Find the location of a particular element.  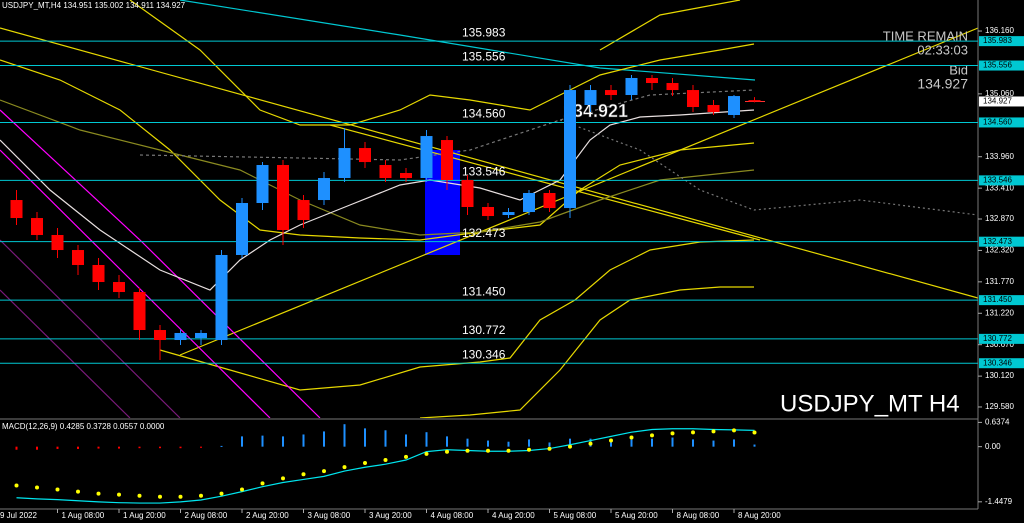

x-tick-label: 4 Aug 08:00 is located at coordinates (452, 515).